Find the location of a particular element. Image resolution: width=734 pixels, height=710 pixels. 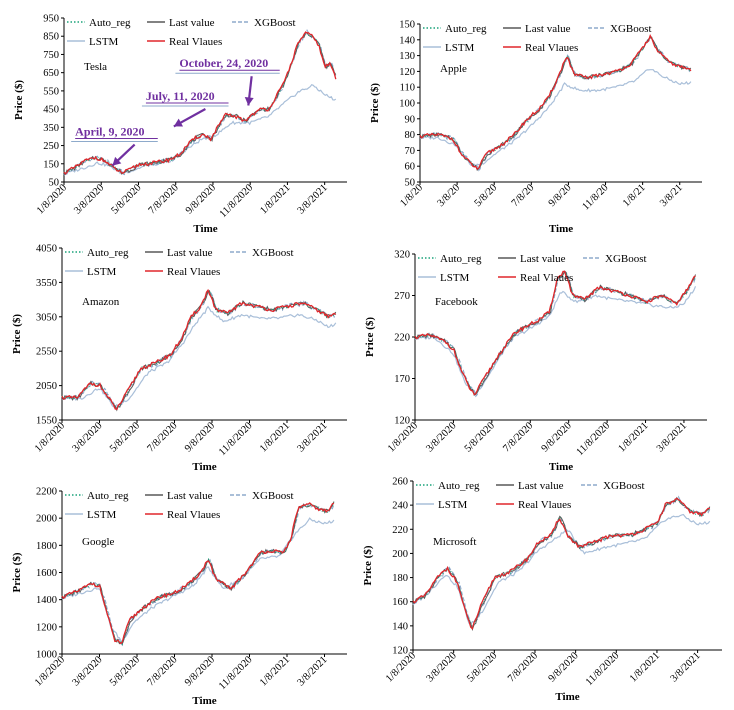

x-tick-label: 3/8/20 is located at coordinates (448, 195).